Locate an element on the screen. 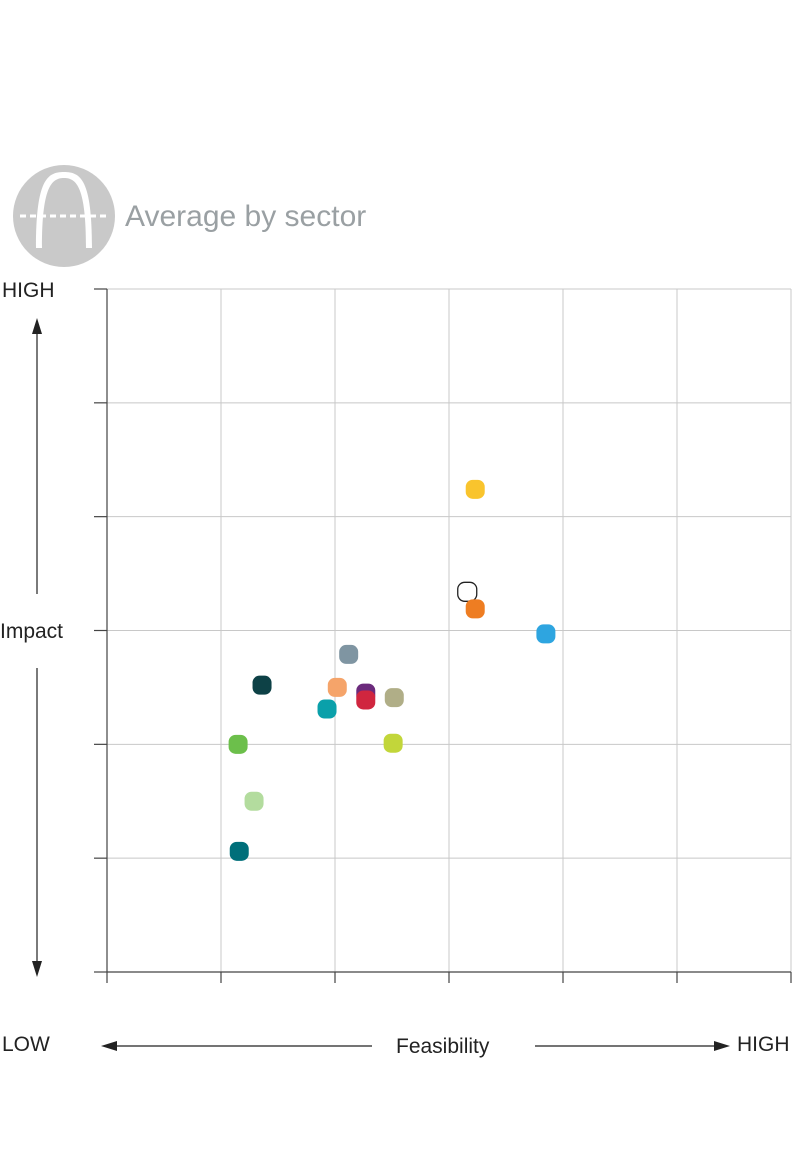 The width and height of the screenshot is (800, 1156). data-points is located at coordinates (392, 670).